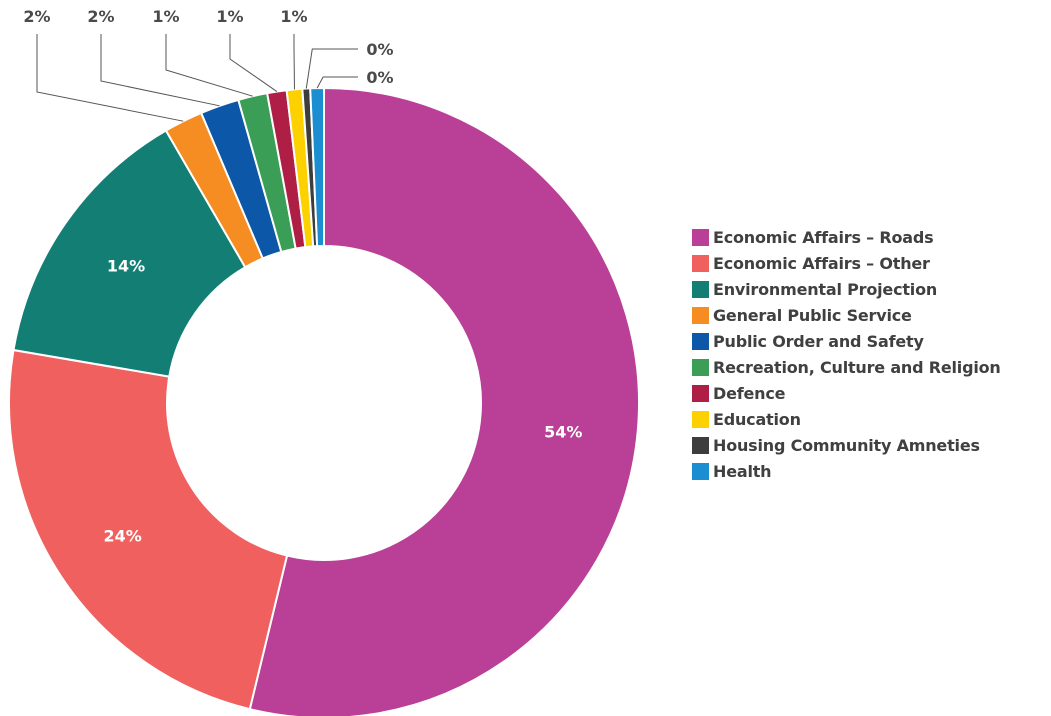 This screenshot has height=716, width=1051. I want to click on legend-label: Public Order and Safety, so click(818, 341).